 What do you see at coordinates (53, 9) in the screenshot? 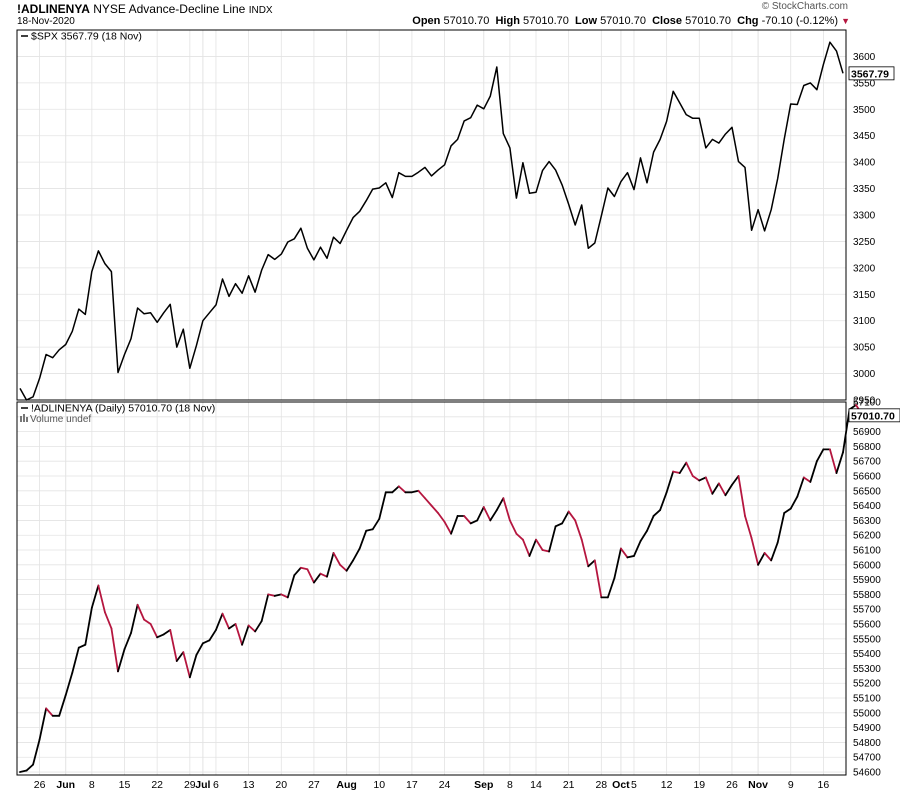
I see `symbol: !ADLINENYA` at bounding box center [53, 9].